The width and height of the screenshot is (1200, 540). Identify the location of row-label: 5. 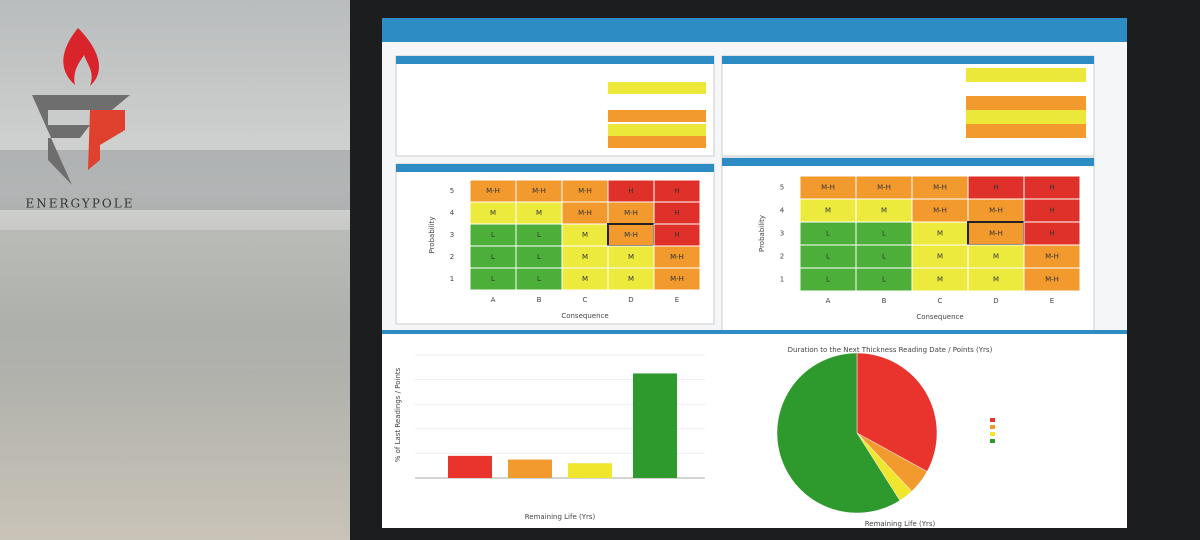
(782, 188).